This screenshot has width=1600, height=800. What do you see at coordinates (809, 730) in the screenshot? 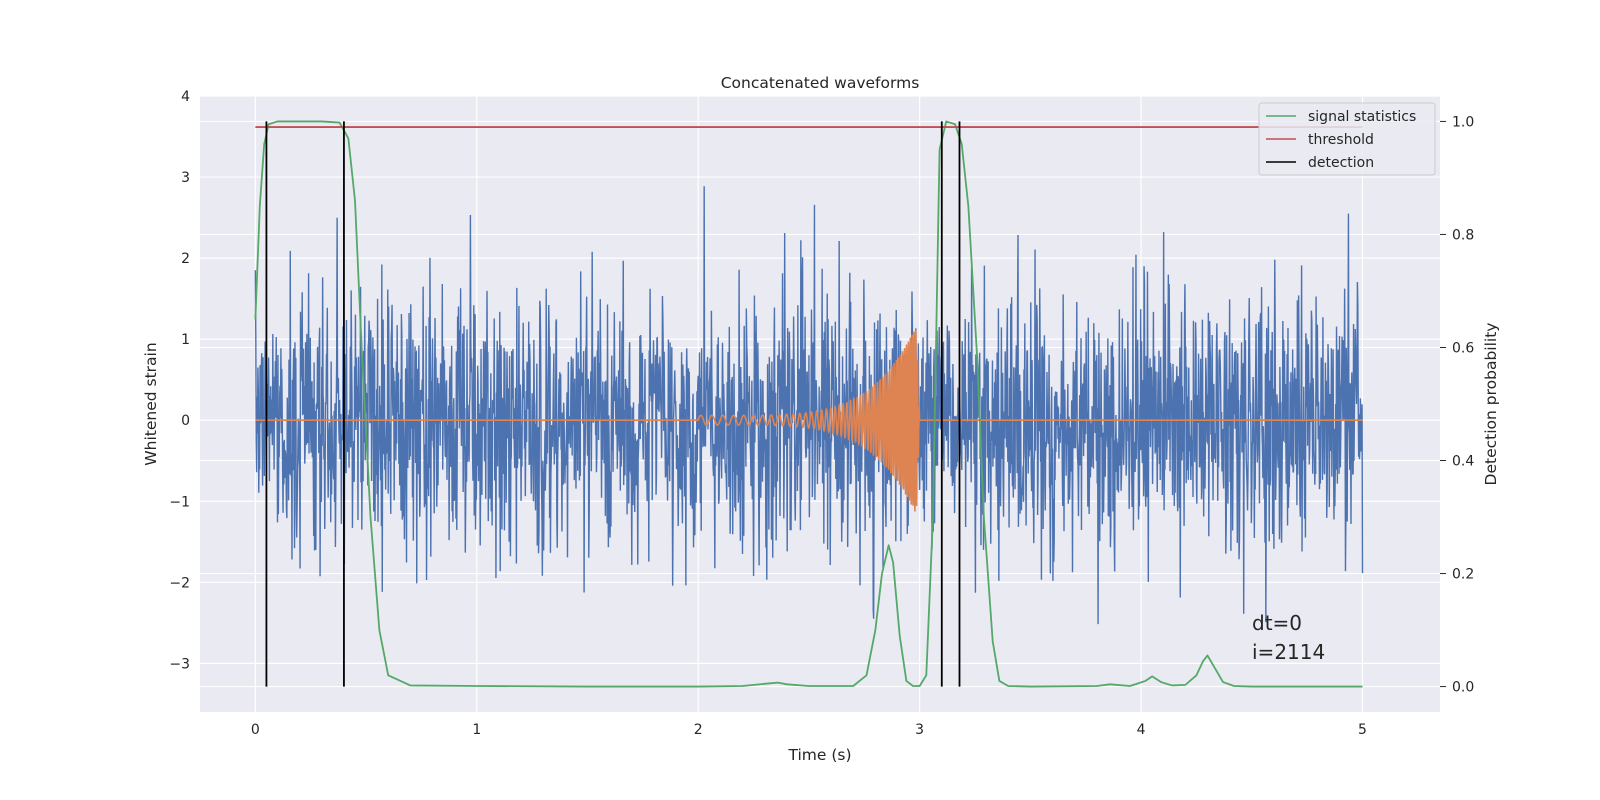
I see `x-ticks: 0 1 2 3 4 5` at bounding box center [809, 730].